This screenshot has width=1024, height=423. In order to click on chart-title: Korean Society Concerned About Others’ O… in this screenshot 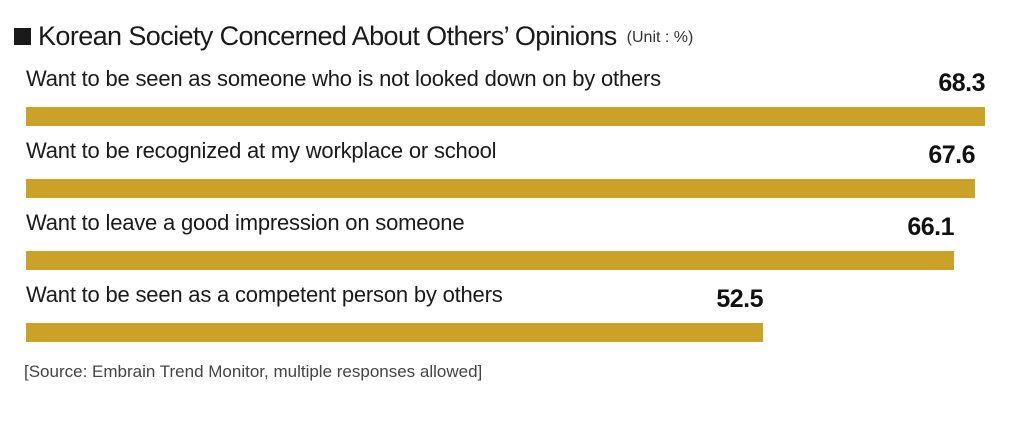, I will do `click(327, 35)`.